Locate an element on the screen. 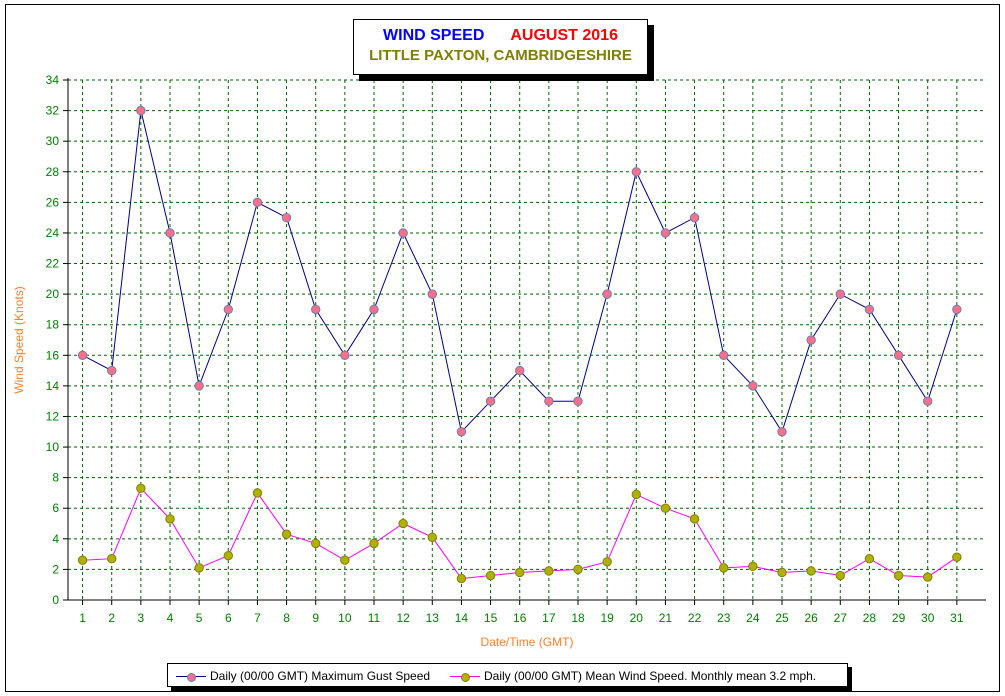 The height and width of the screenshot is (696, 1005). x-tick-label: 6 is located at coordinates (228, 618).